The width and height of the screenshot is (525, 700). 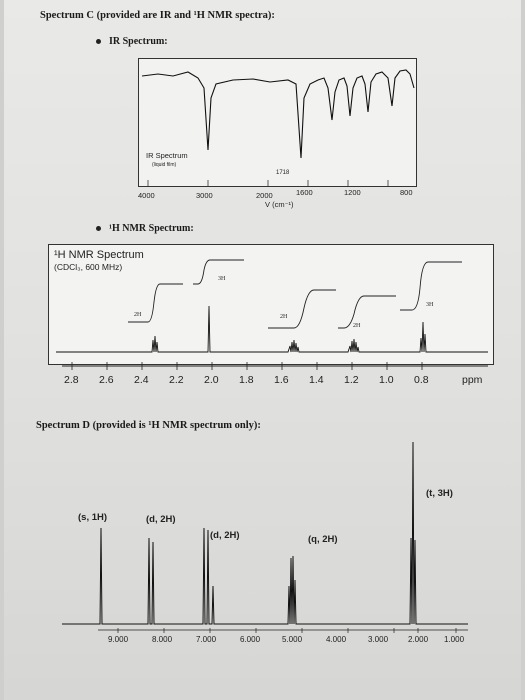 I want to click on d-tick-8: 8.000, so click(x=162, y=639).